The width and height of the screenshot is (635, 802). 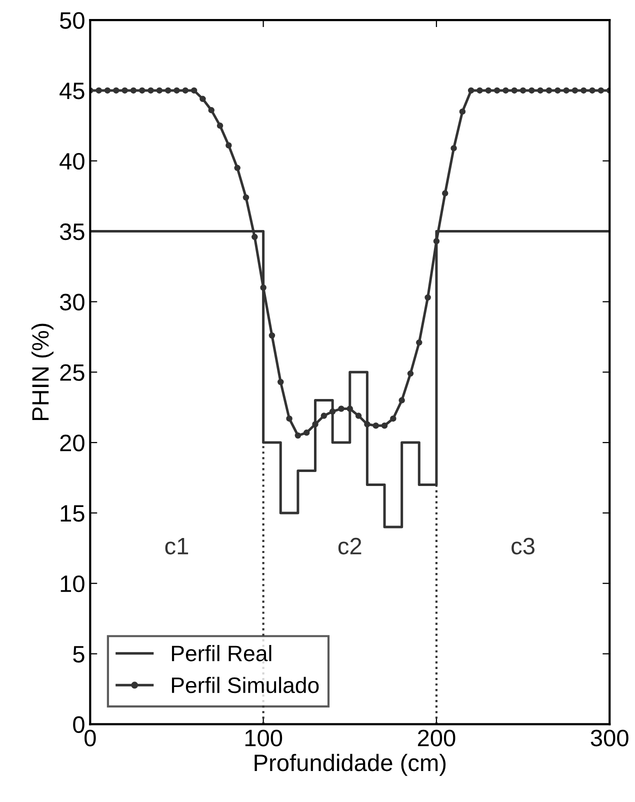 I want to click on y-tick-label: 50, so click(x=72, y=20).